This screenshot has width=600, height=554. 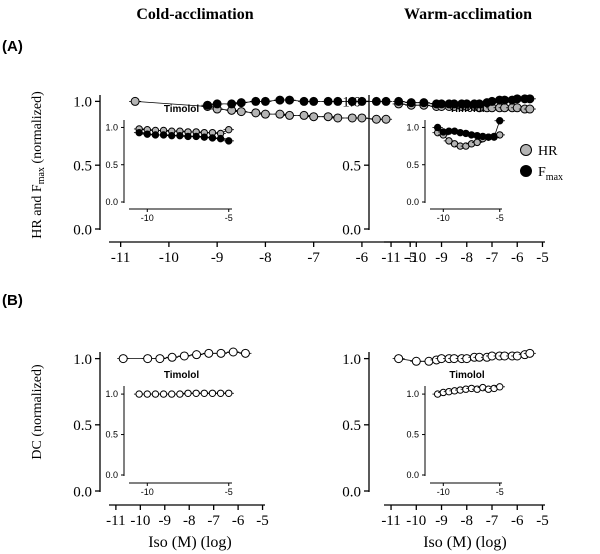 I want to click on A-warm-x-tick-label: -7, so click(x=492, y=258).